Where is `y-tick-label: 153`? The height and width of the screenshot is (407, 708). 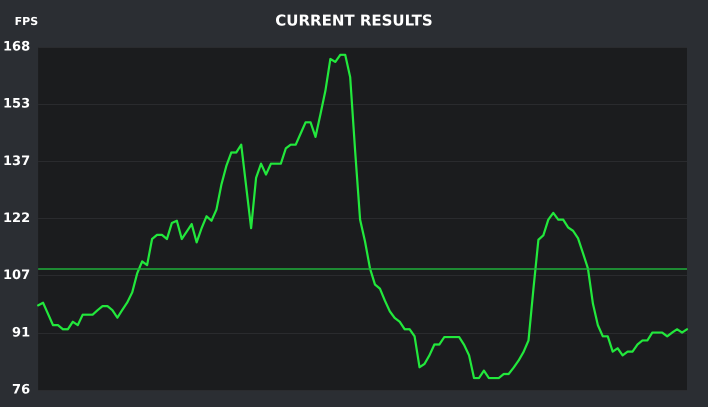 y-tick-label: 153 is located at coordinates (16, 104).